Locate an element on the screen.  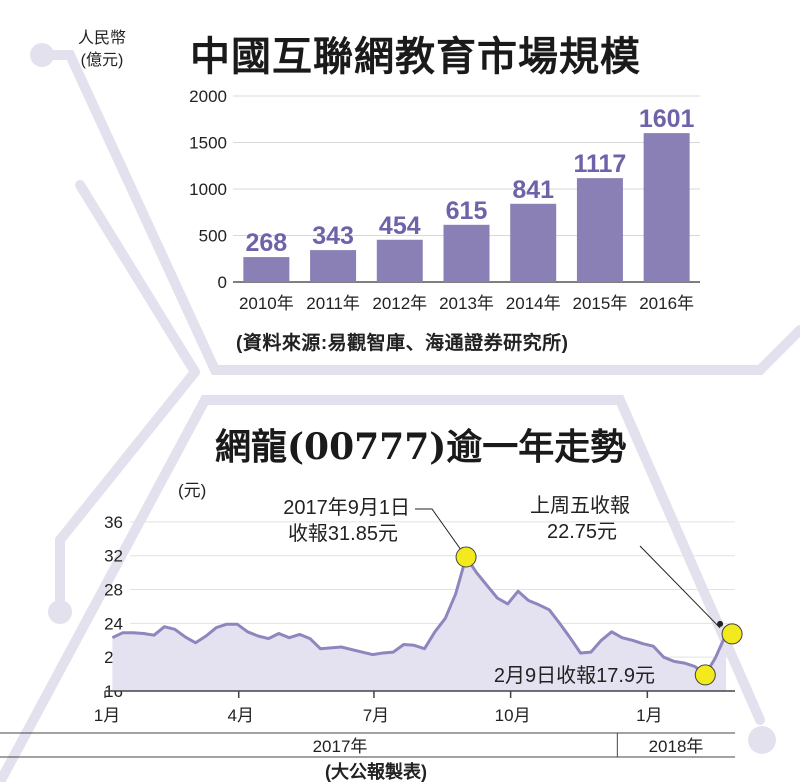
peak-leader-line is located at coordinates (441, 533).